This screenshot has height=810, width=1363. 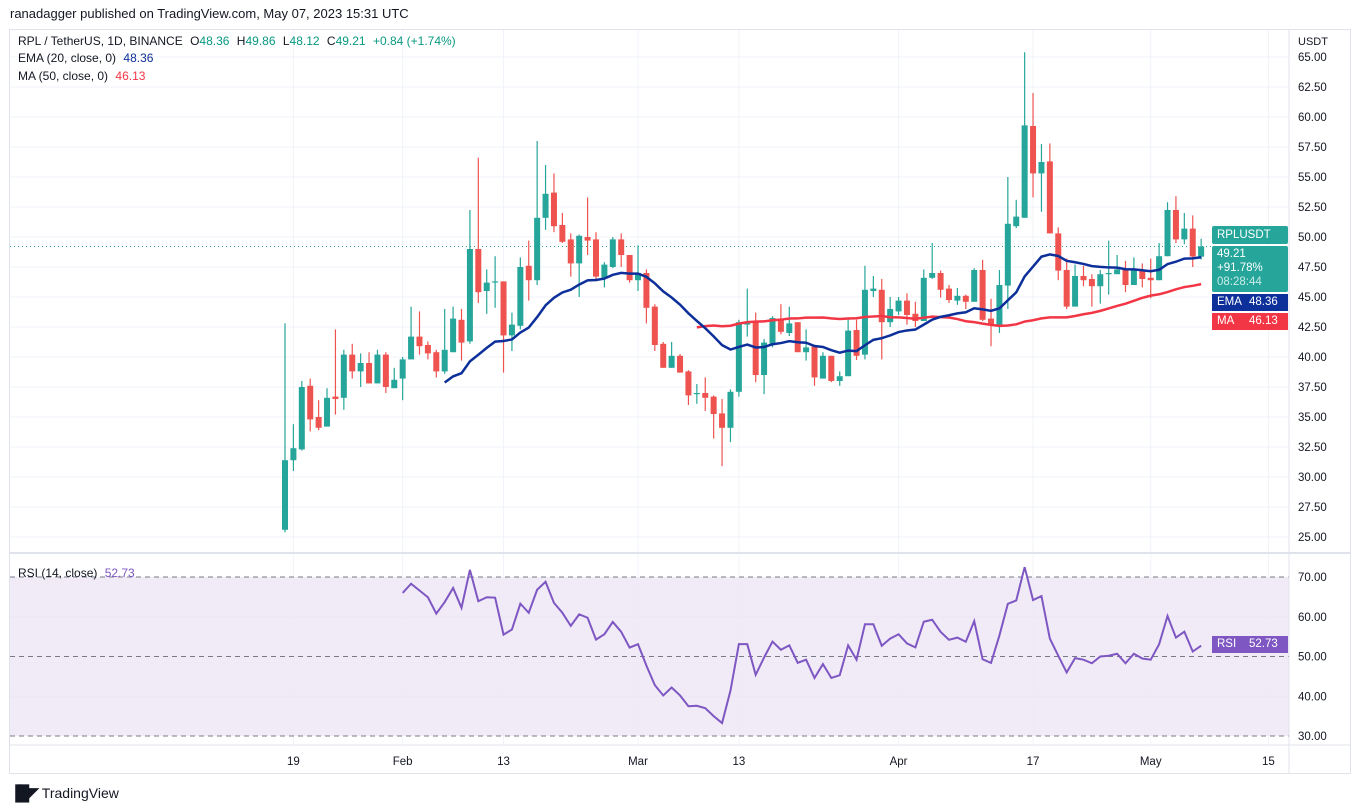 What do you see at coordinates (67, 58) in the screenshot?
I see `ema-label: EMA (20, close, 0)` at bounding box center [67, 58].